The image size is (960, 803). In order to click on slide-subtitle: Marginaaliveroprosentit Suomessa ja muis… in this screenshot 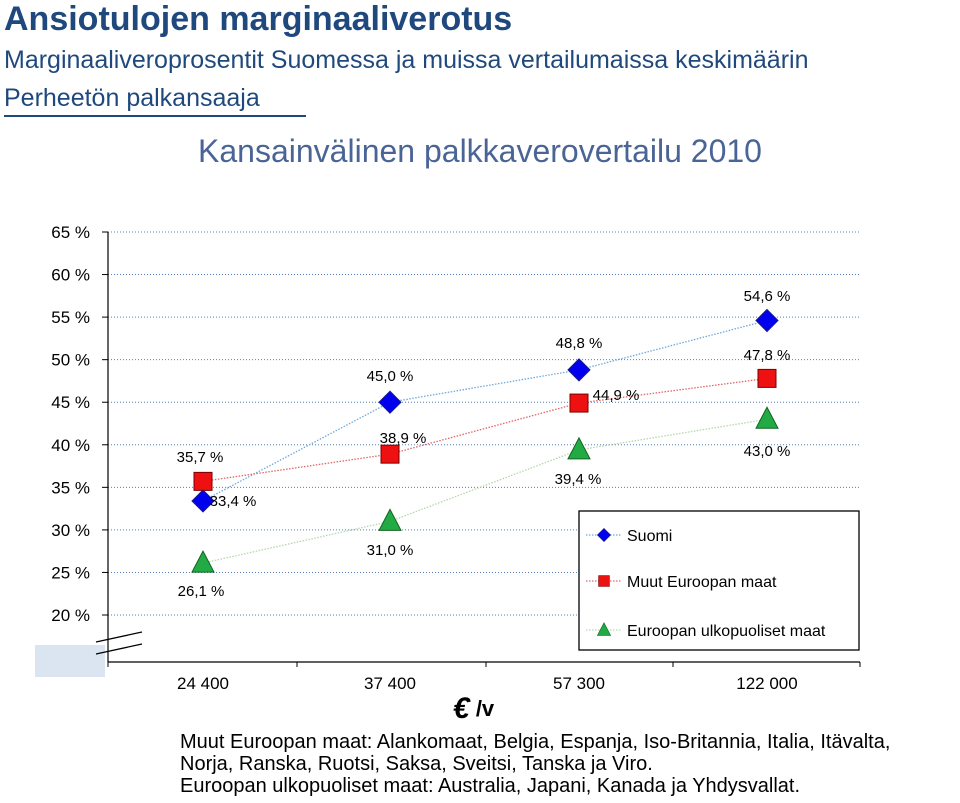, I will do `click(406, 60)`.